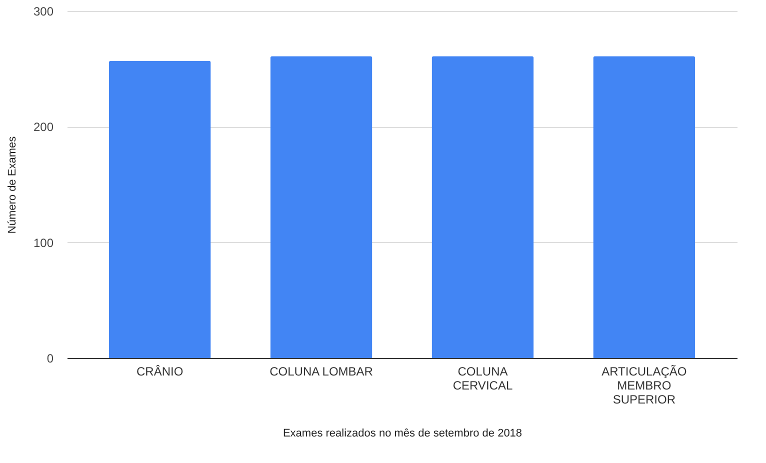 The width and height of the screenshot is (766, 463). What do you see at coordinates (644, 385) in the screenshot?
I see `x-tick-label: ARTICULAÇÃO MEMBRO SUPERIOR` at bounding box center [644, 385].